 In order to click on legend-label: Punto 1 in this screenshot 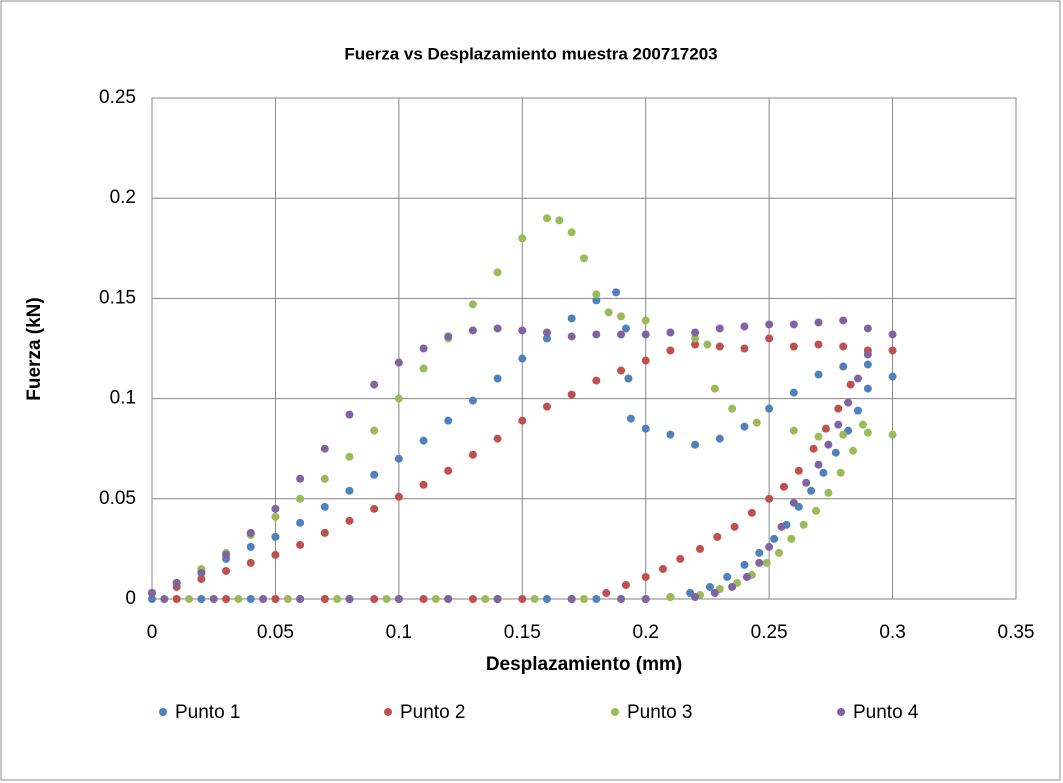, I will do `click(208, 712)`.